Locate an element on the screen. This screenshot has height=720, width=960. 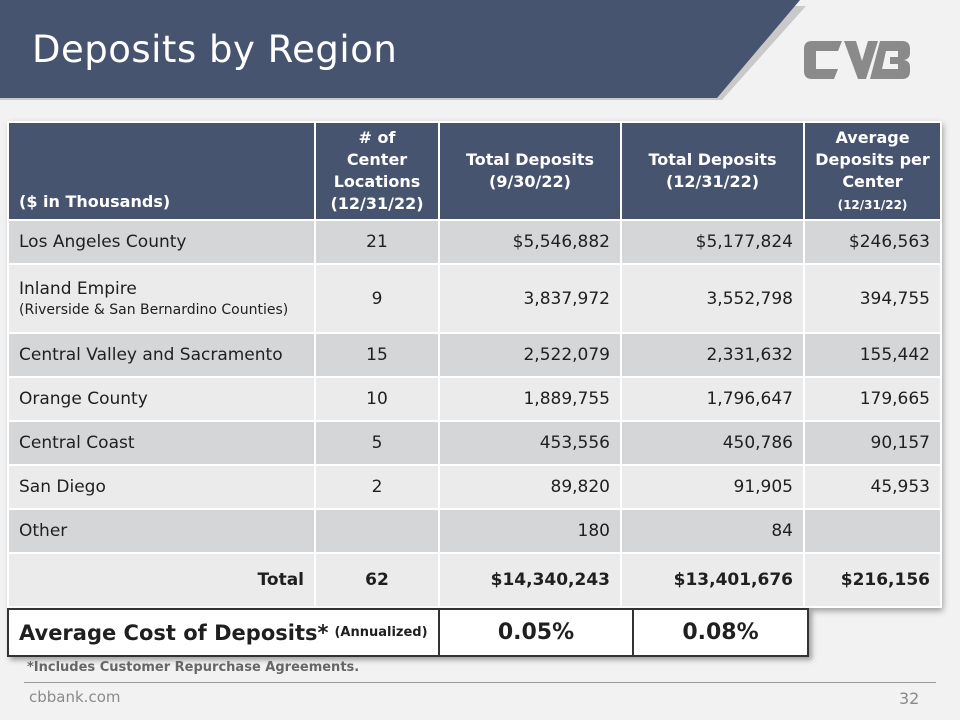
column-header-avg-label: Average Deposits per Center is located at coordinates (872, 159).